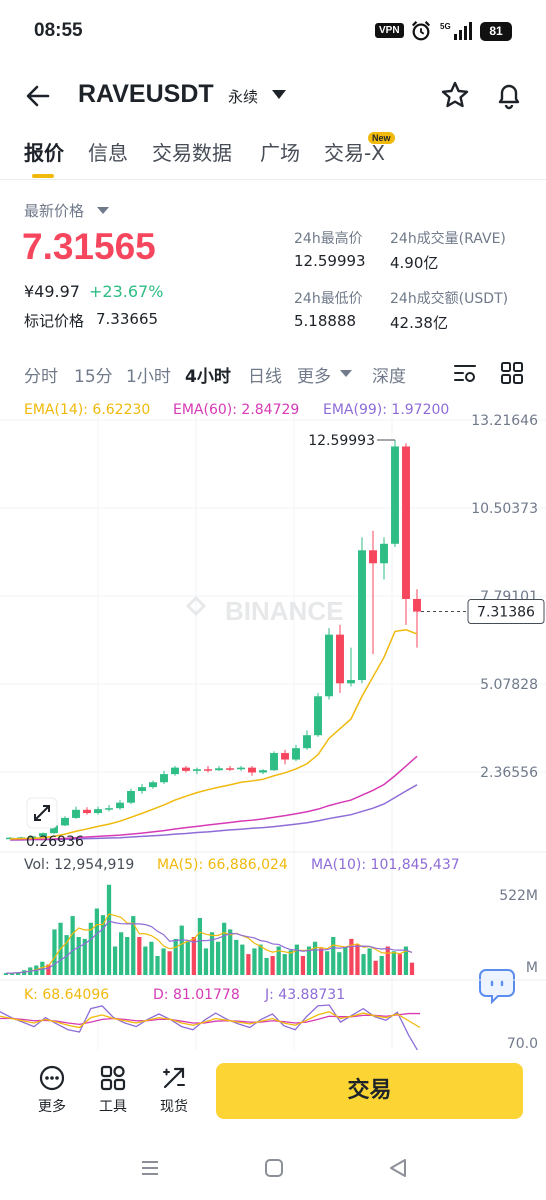  I want to click on status-bar: 08:55 VPN 5G 81, so click(273, 32).